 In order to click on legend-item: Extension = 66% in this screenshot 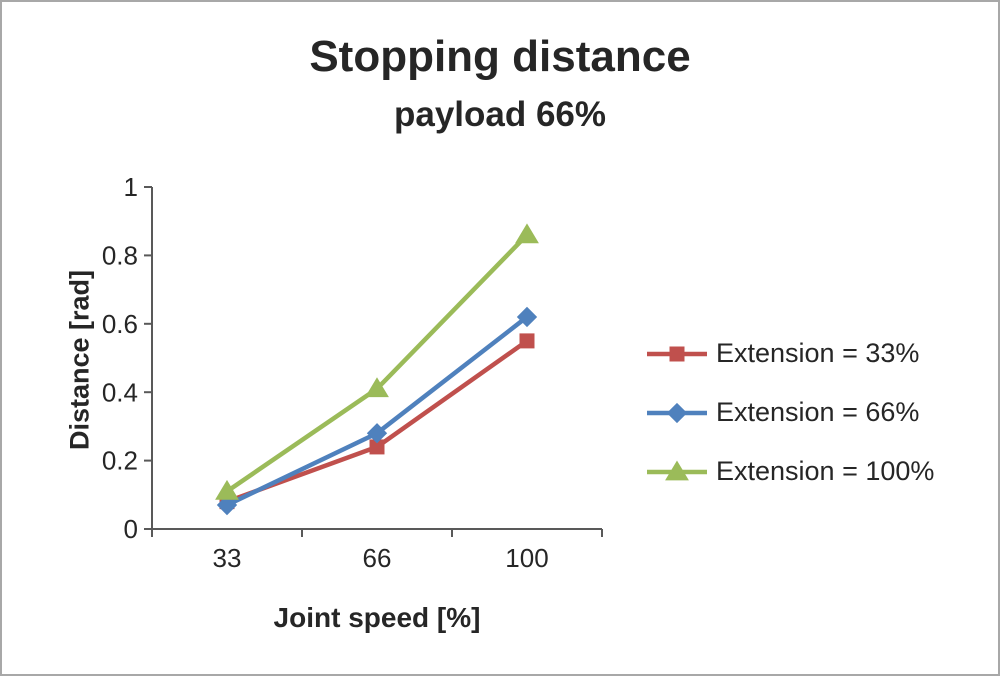, I will do `click(790, 412)`.